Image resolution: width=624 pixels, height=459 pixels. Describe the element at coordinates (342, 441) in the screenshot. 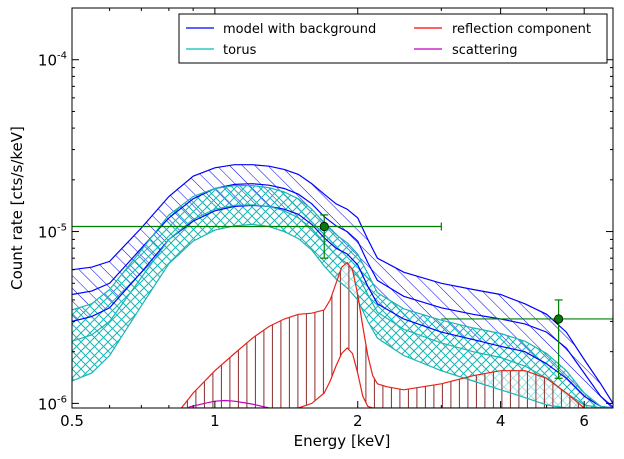

I see `x-axis-label: Energy [keV]` at that location.